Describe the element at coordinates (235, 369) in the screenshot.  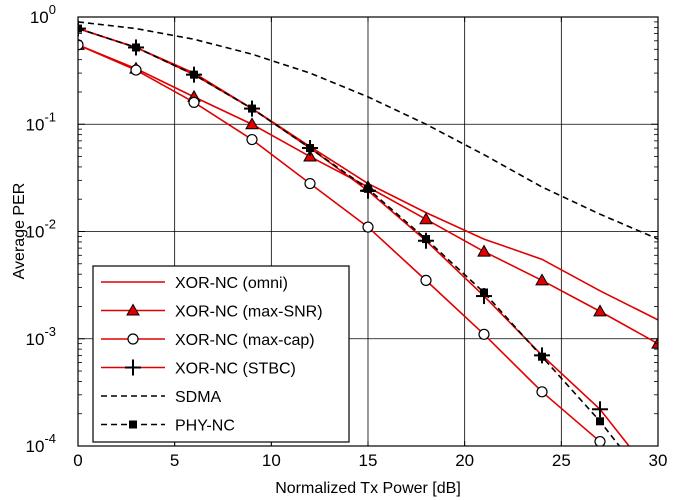
I see `legend-label: XOR-NC (STBC)` at that location.